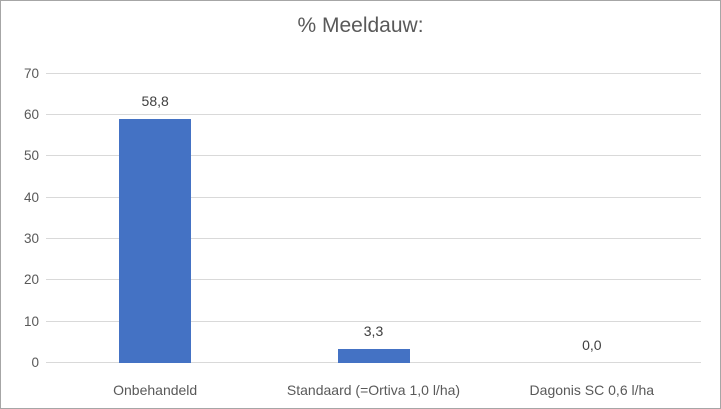 The height and width of the screenshot is (409, 721). I want to click on category-label-0: Onbehandeld, so click(155, 390).